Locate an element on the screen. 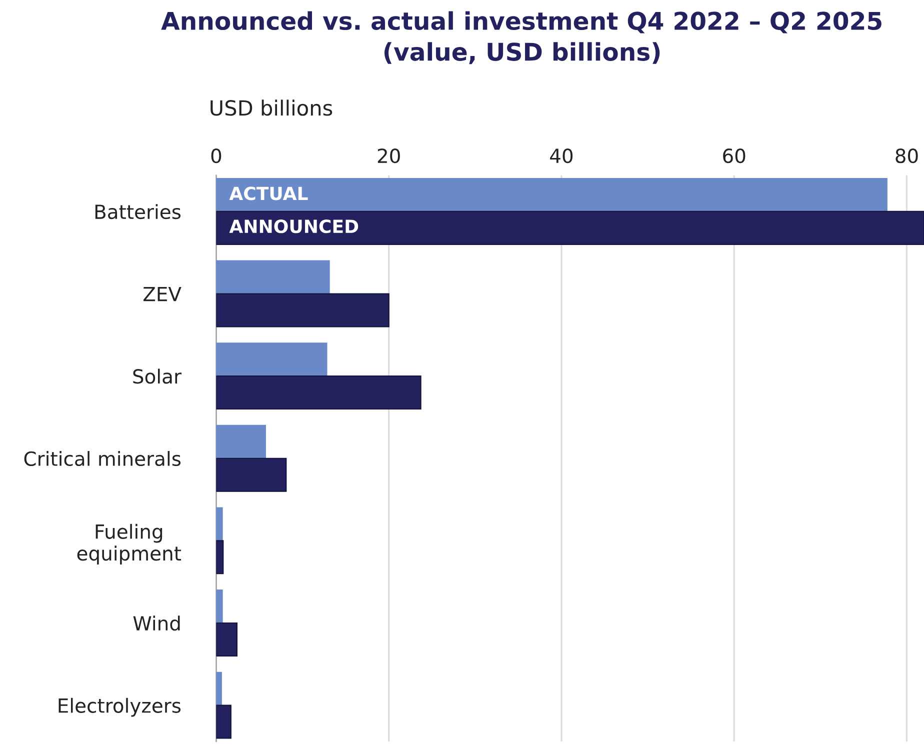 Image resolution: width=924 pixels, height=749 pixels. chart-title: Announced vs. actual investment Q4 2022 – Q2 2025 (value, USD billions) is located at coordinates (521, 37).